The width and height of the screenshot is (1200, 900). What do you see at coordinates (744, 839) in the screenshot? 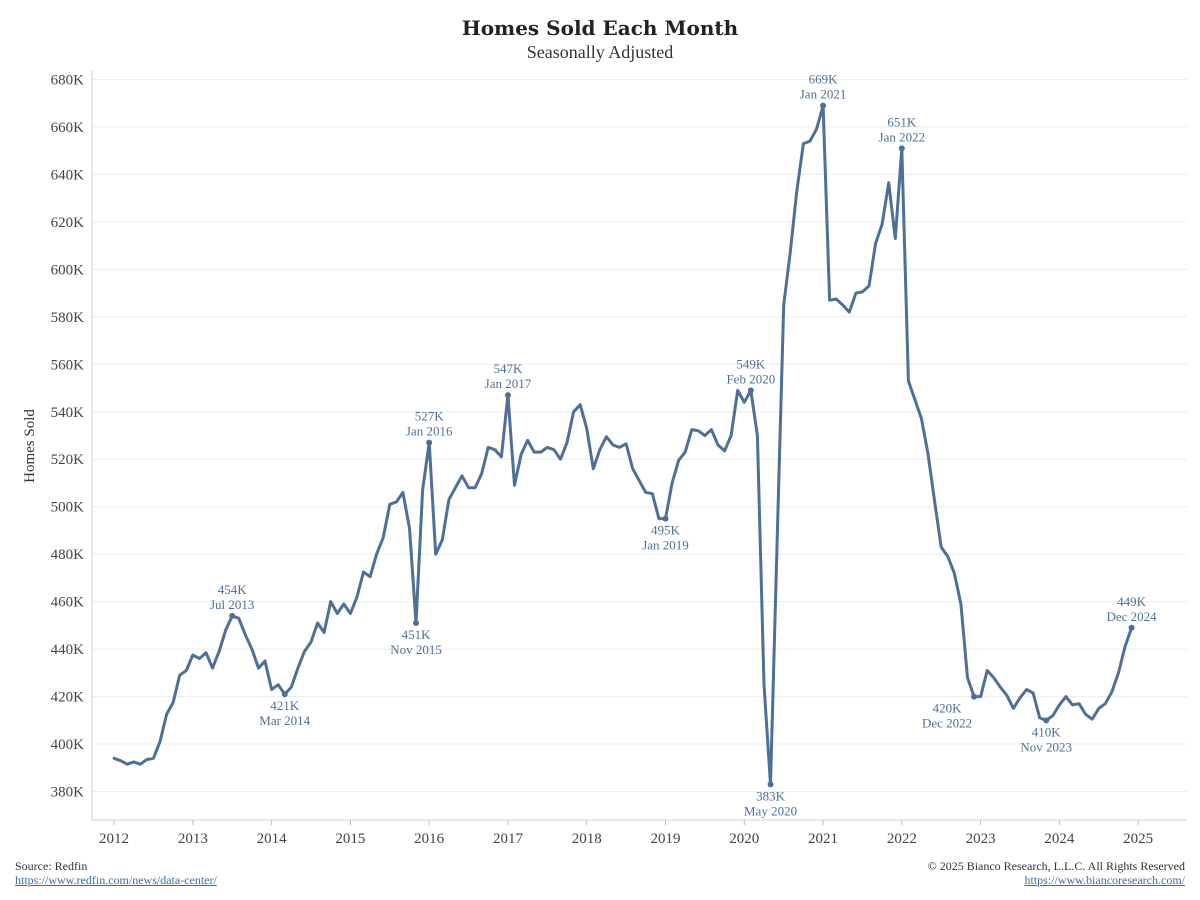
I see `x-tick-label: 2020` at bounding box center [744, 839].